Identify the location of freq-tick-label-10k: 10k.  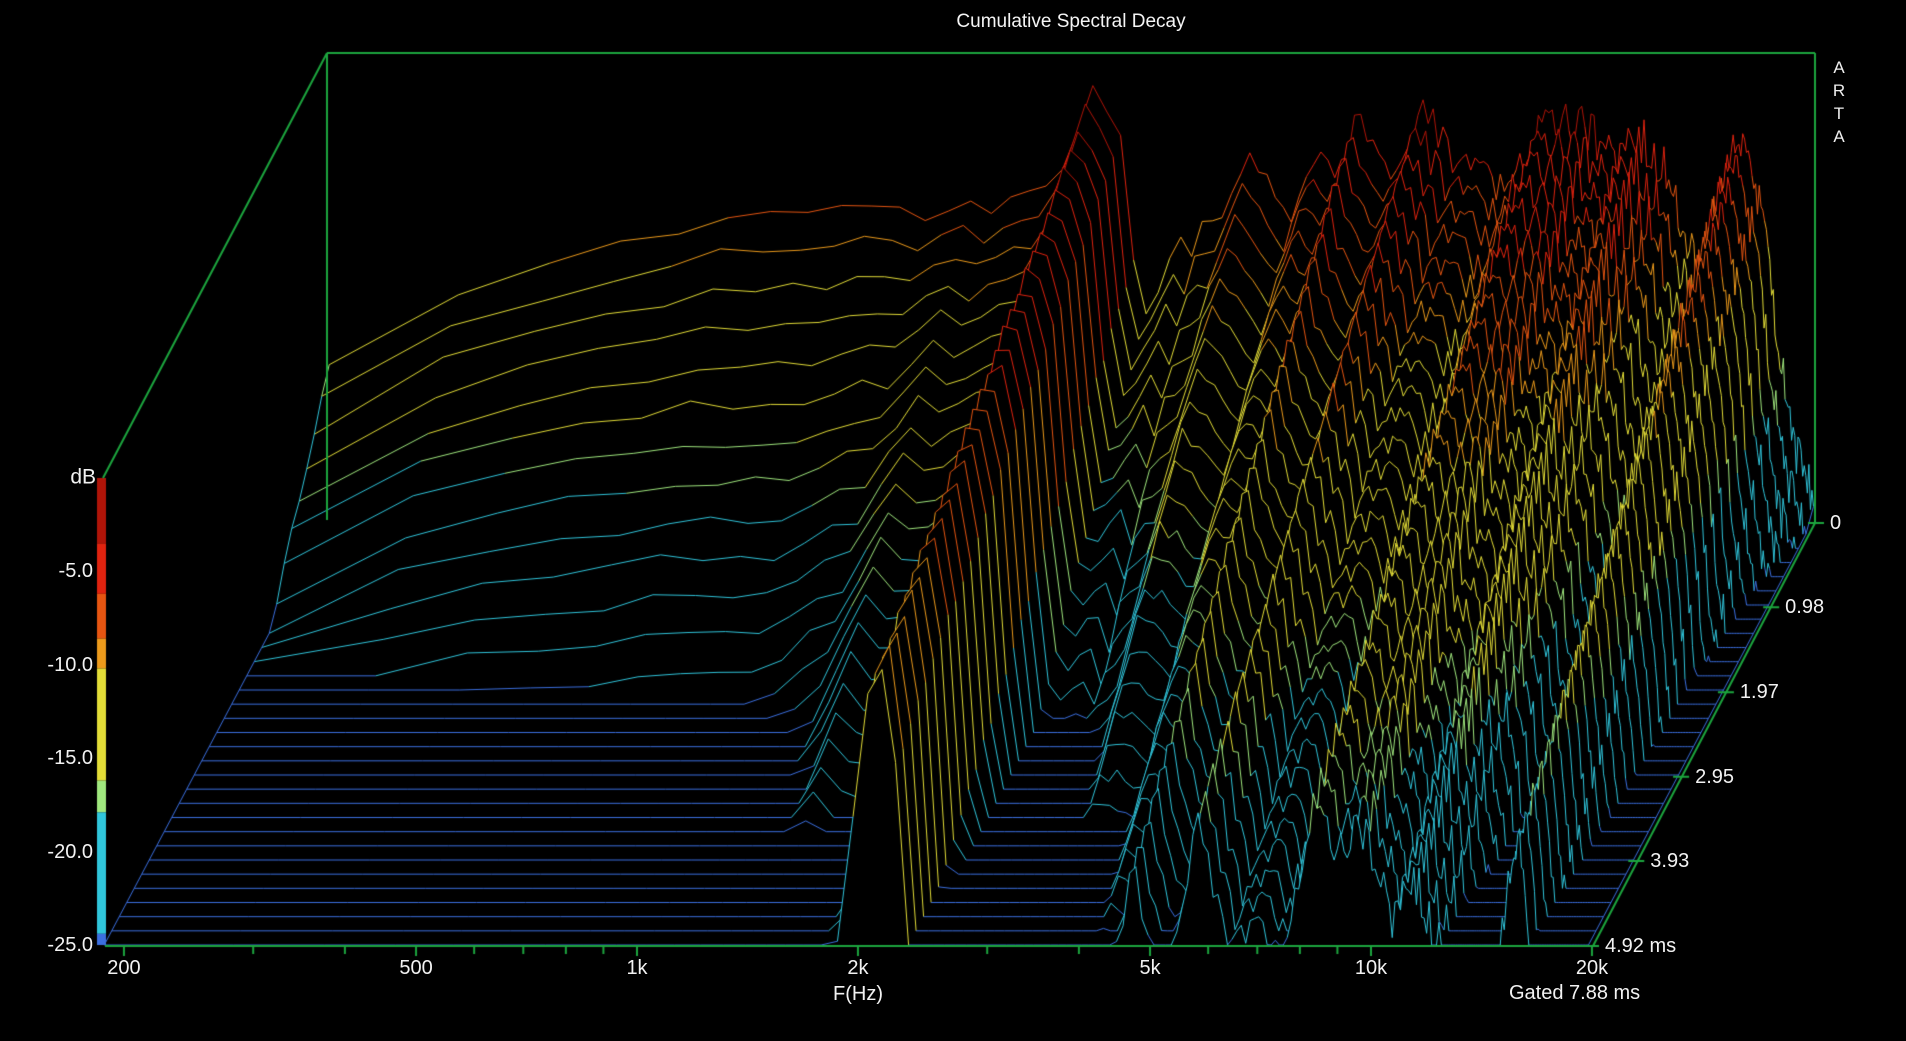
(1371, 968).